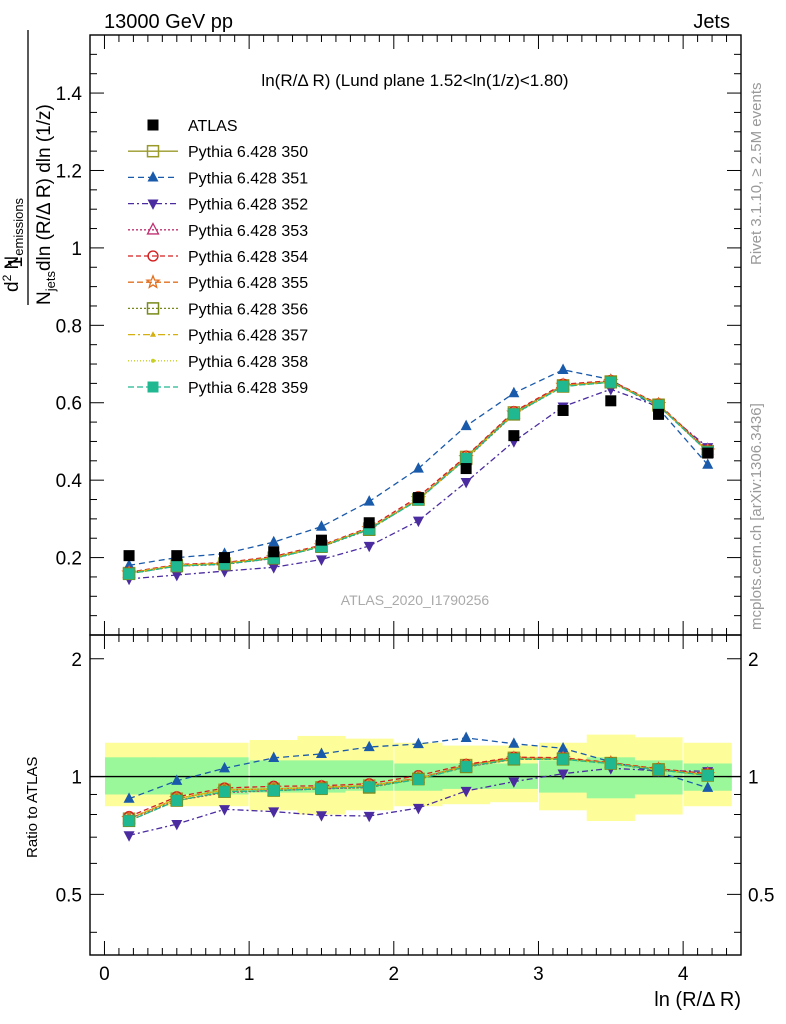 The height and width of the screenshot is (1024, 786). I want to click on legend-label: Pythia 6.428 356, so click(248, 309).